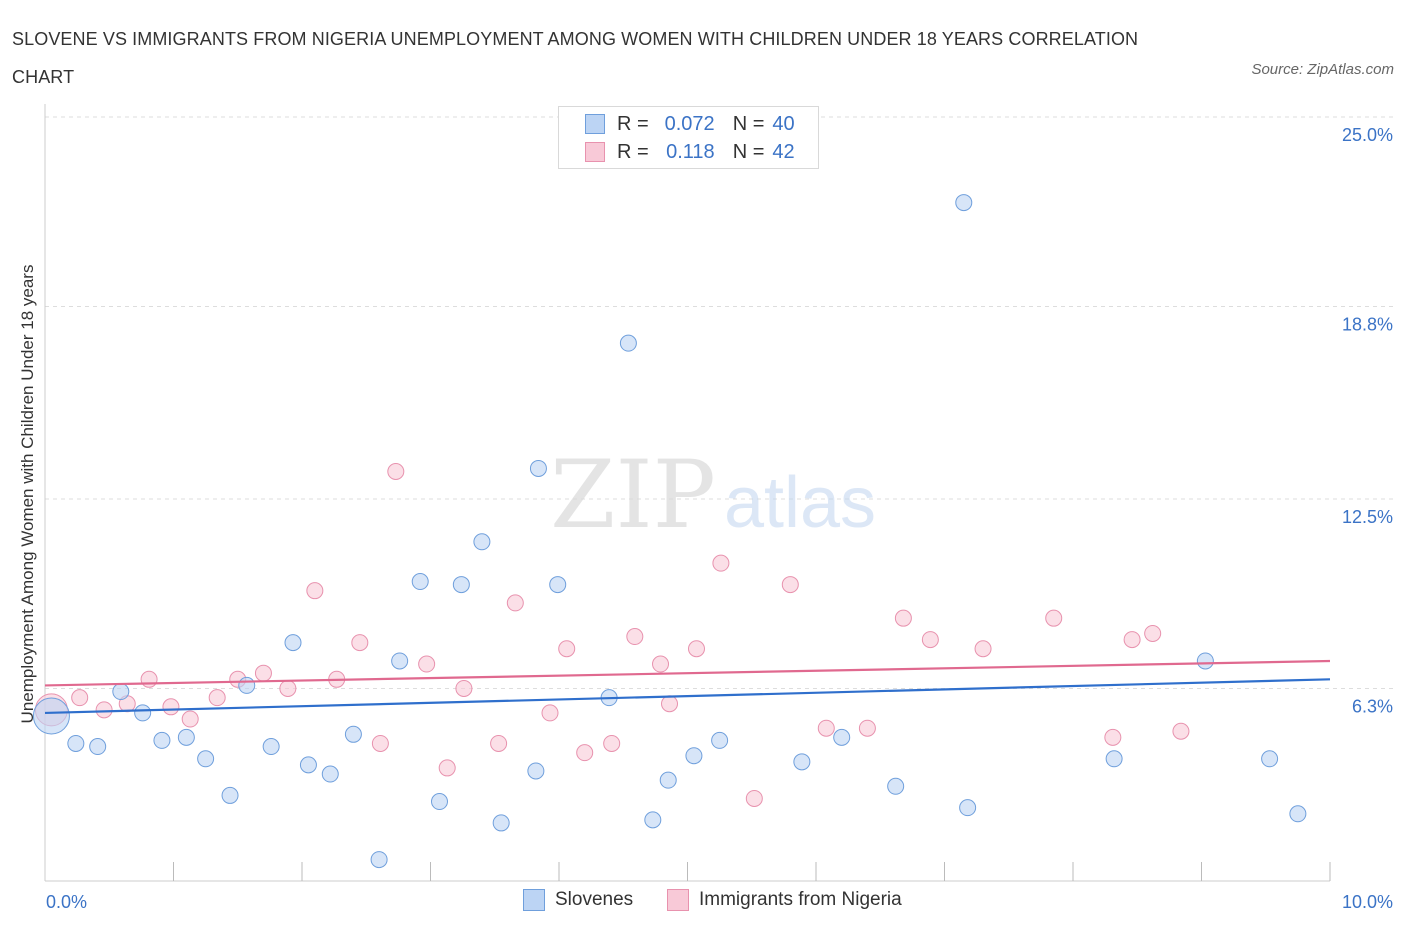 Image resolution: width=1406 pixels, height=930 pixels. I want to click on y-tick-label: 18.8%, so click(1367, 324).